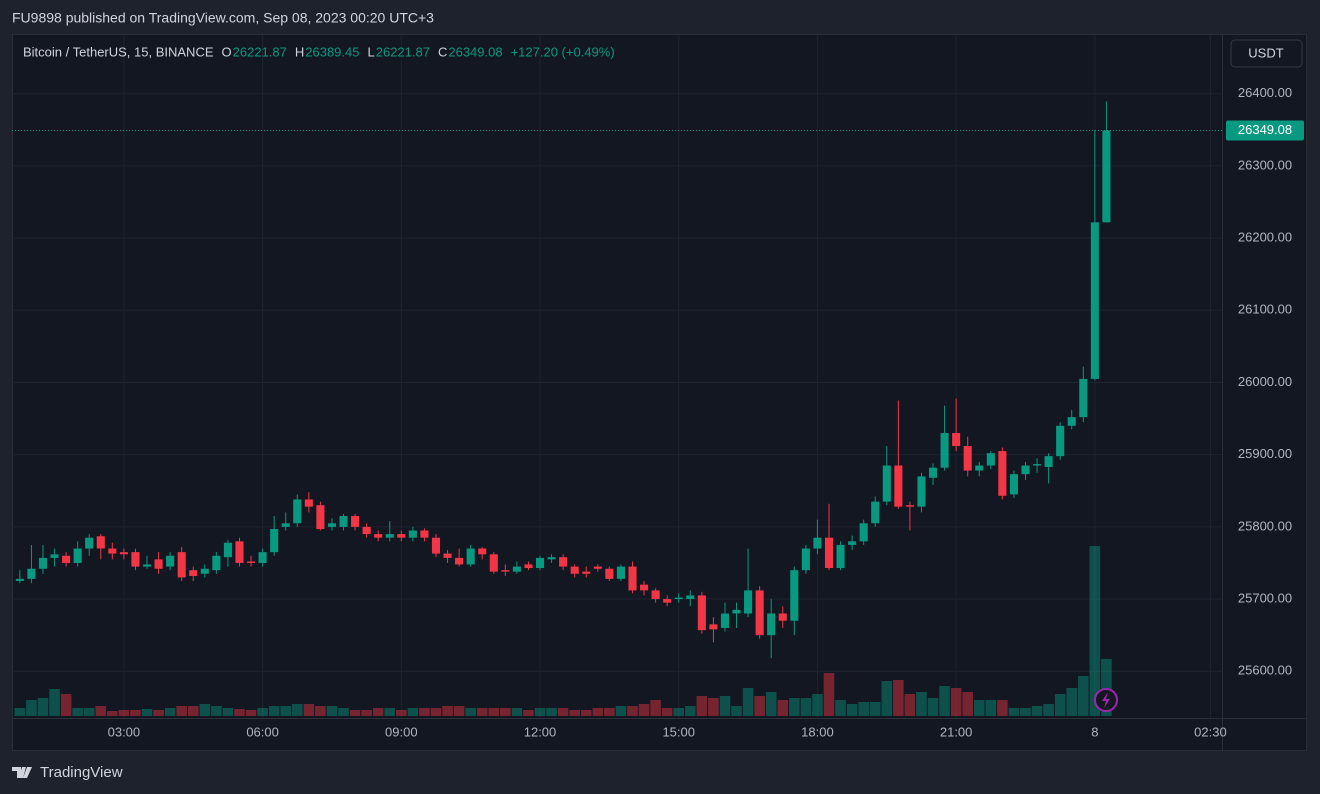 The width and height of the screenshot is (1320, 794). Describe the element at coordinates (1266, 53) in the screenshot. I see `currency-button` at that location.